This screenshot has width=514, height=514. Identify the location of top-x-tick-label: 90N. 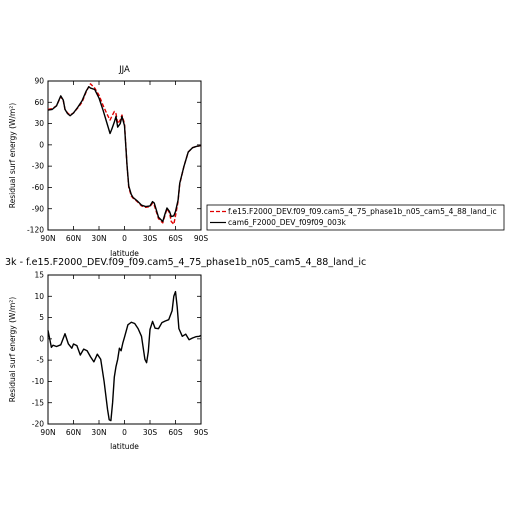
(47, 238).